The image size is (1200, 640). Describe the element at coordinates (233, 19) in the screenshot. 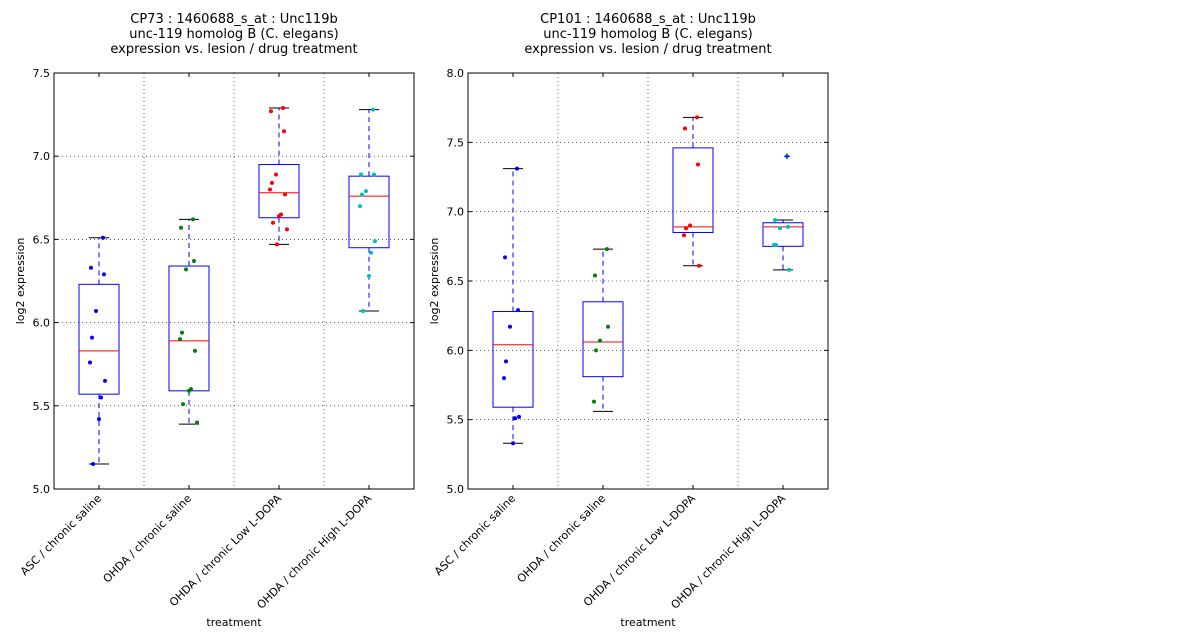

I see `chart-title-line: CP73 : 1460688_s_at : Unc119b` at that location.